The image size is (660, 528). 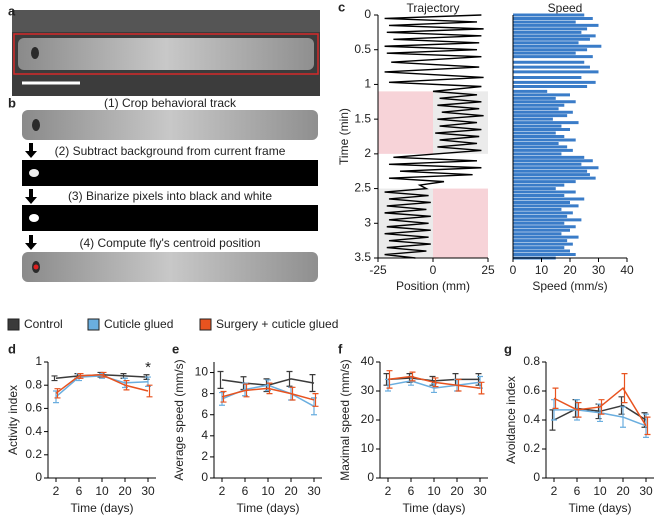 What do you see at coordinates (434, 136) in the screenshot?
I see `trajectory-line` at bounding box center [434, 136].